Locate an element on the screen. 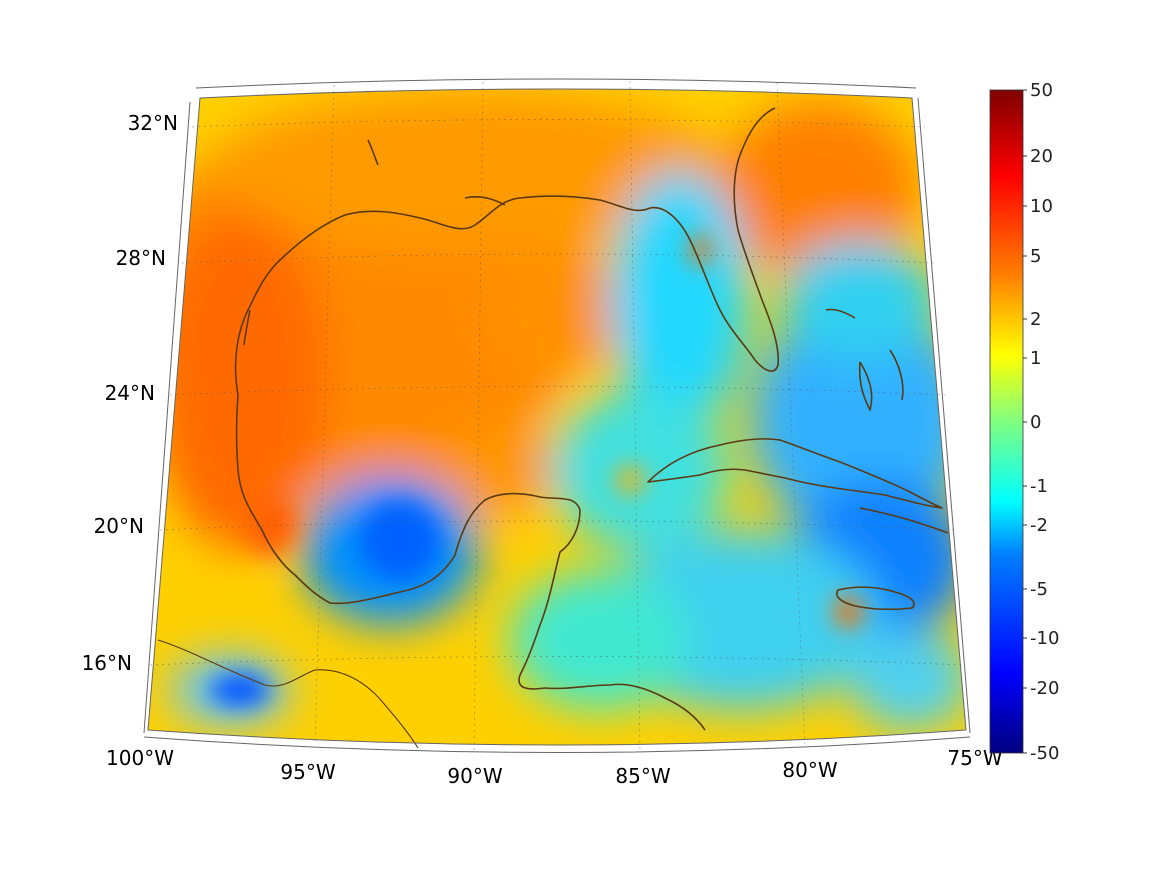 The width and height of the screenshot is (1167, 875). colorbar-gradient is located at coordinates (1006, 421).